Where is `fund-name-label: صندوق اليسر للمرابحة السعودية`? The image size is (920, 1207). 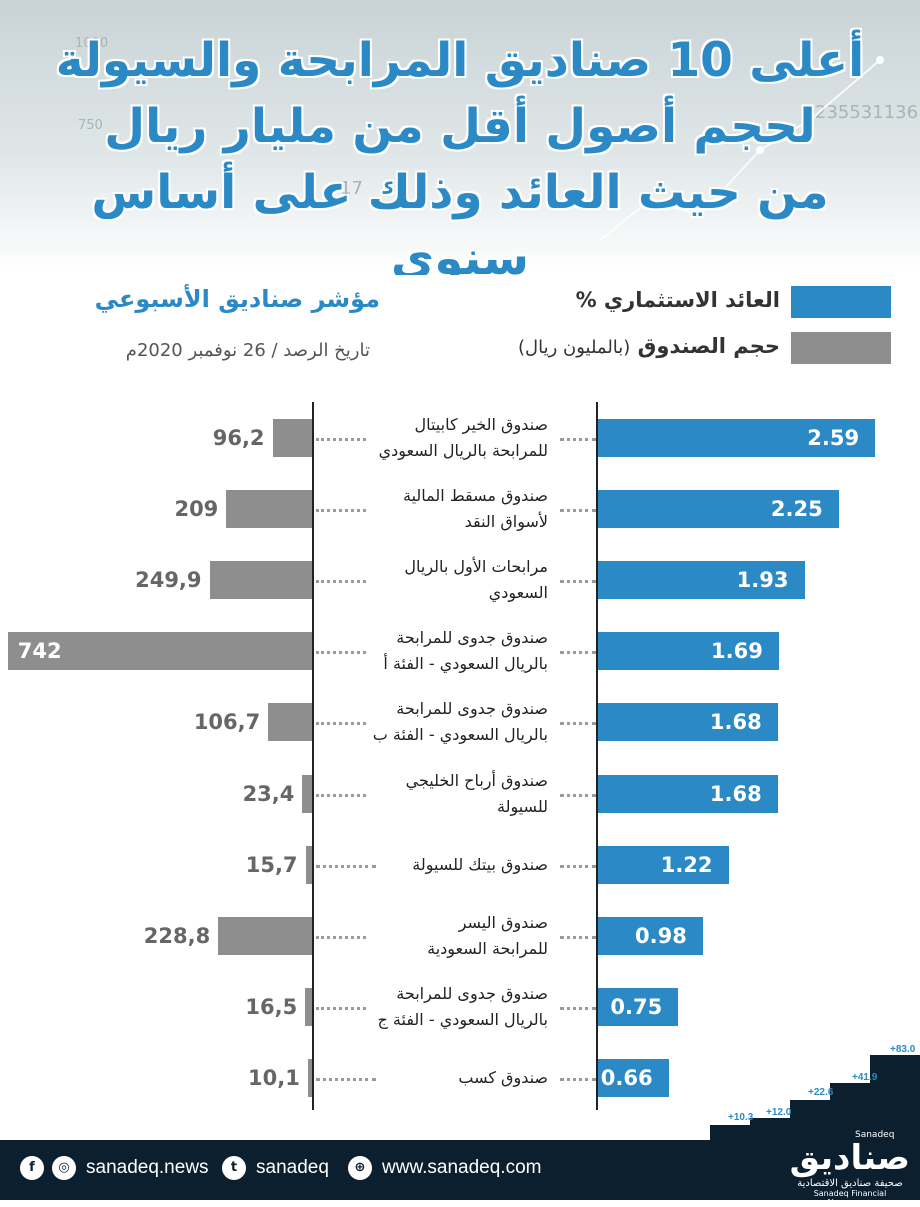
fund-name-label: صندوق اليسر للمرابحة السعودية is located at coordinates (433, 936).